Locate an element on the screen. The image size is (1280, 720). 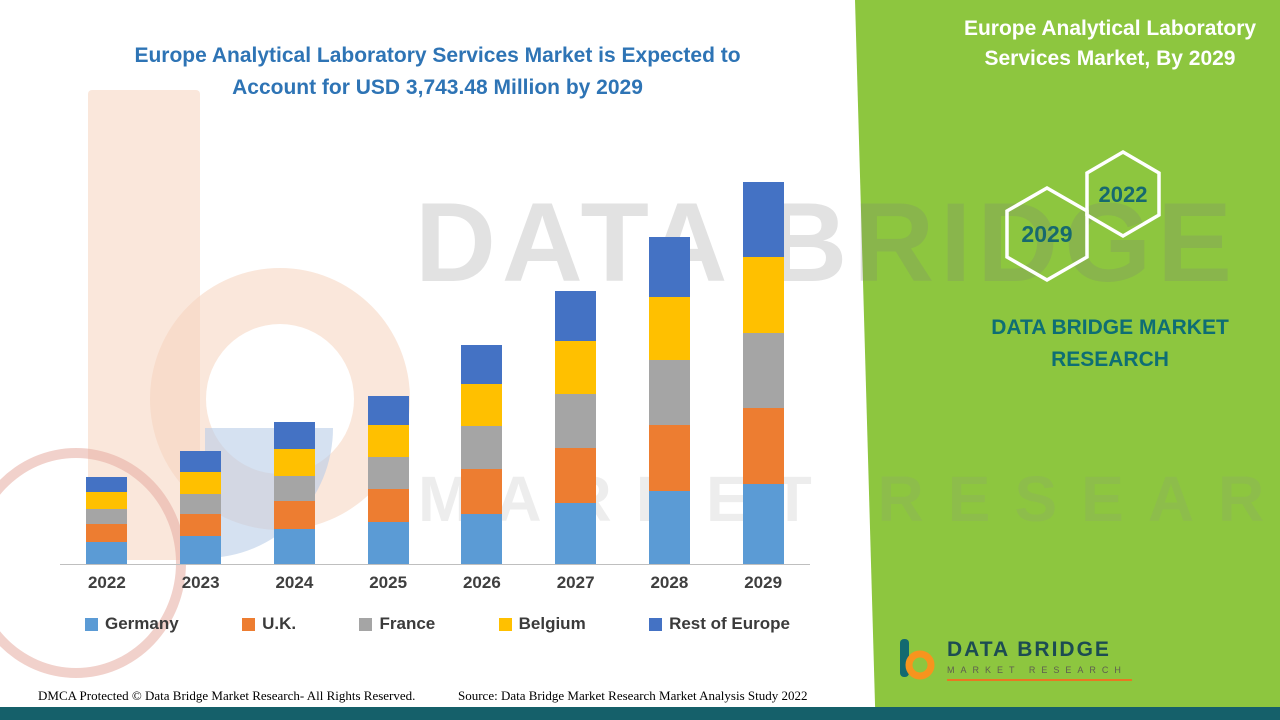
bar-segment-2026-germany is located at coordinates (482, 539).